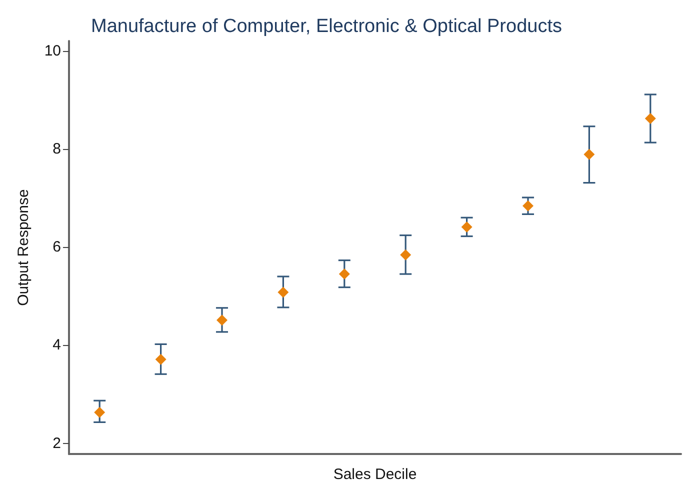 The image size is (697, 495). Describe the element at coordinates (56, 443) in the screenshot. I see `y-tick-label: 2` at that location.